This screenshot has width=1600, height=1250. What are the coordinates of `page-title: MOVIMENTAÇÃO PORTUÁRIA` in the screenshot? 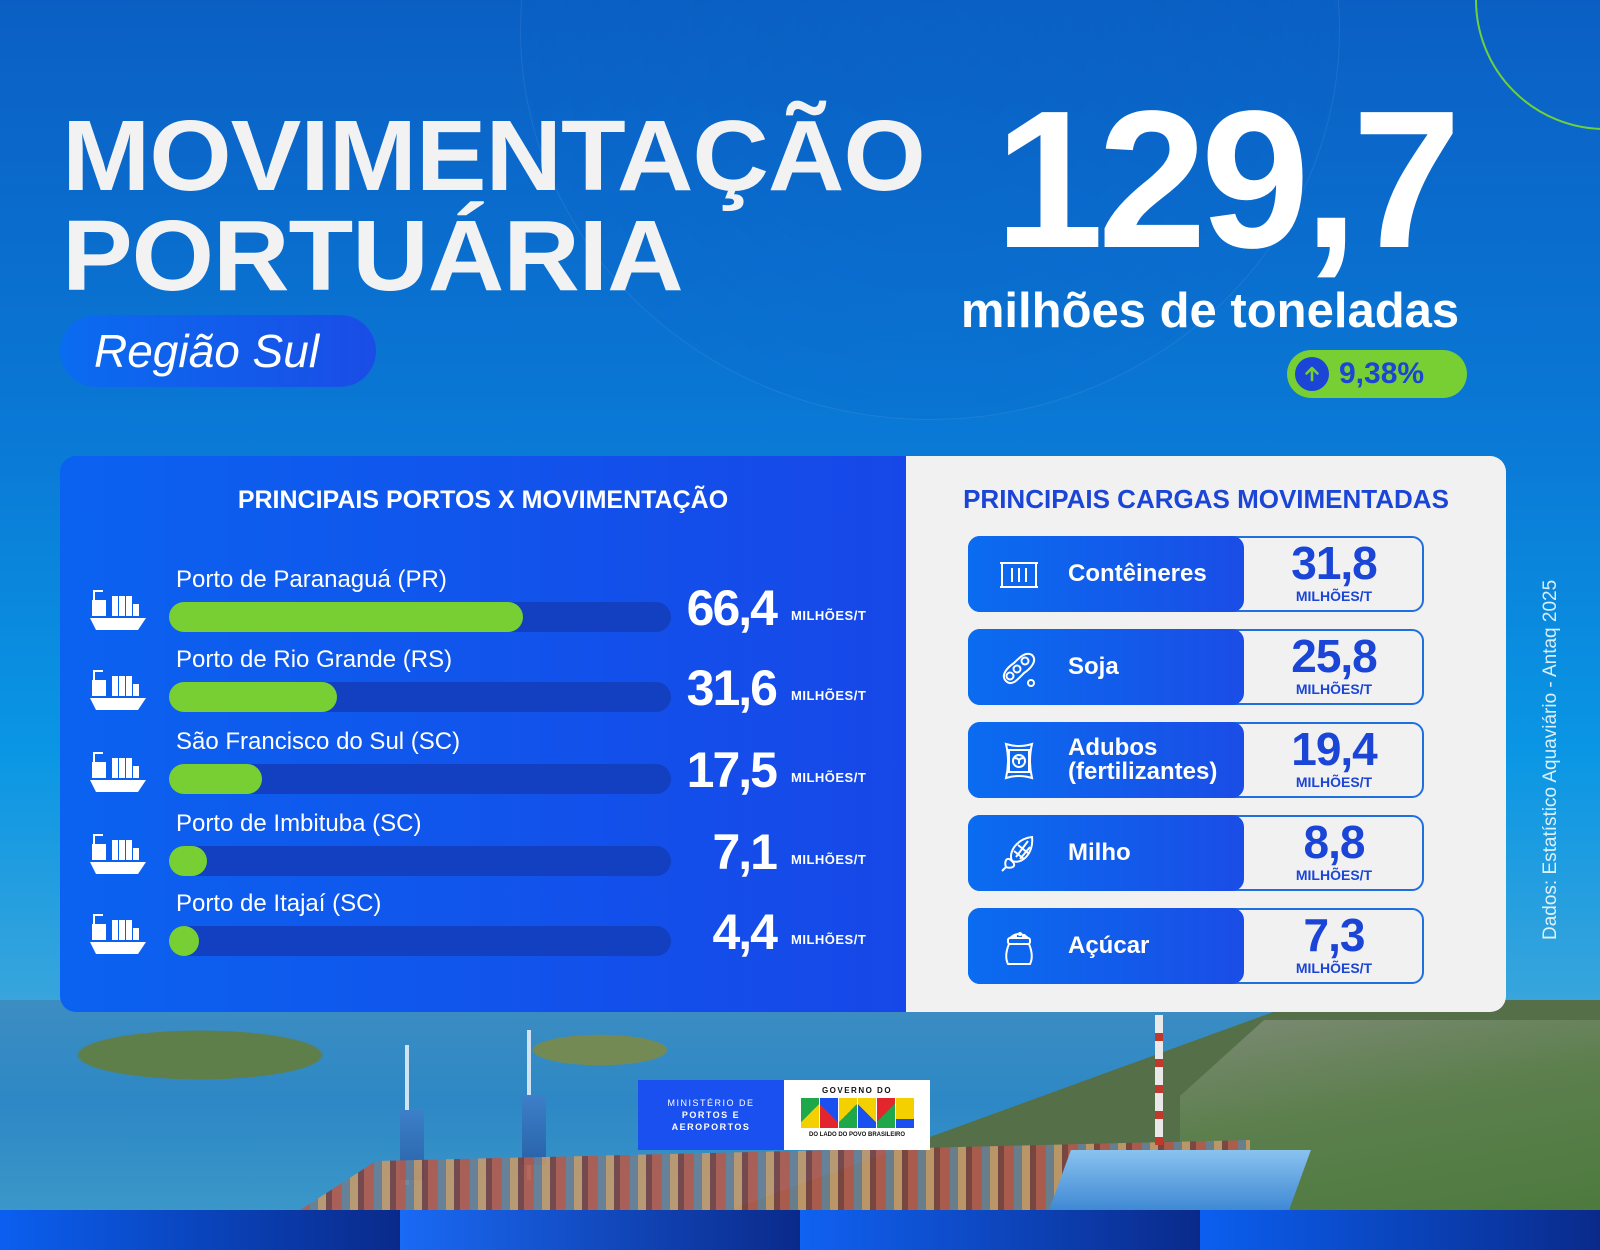 It's located at (494, 206).